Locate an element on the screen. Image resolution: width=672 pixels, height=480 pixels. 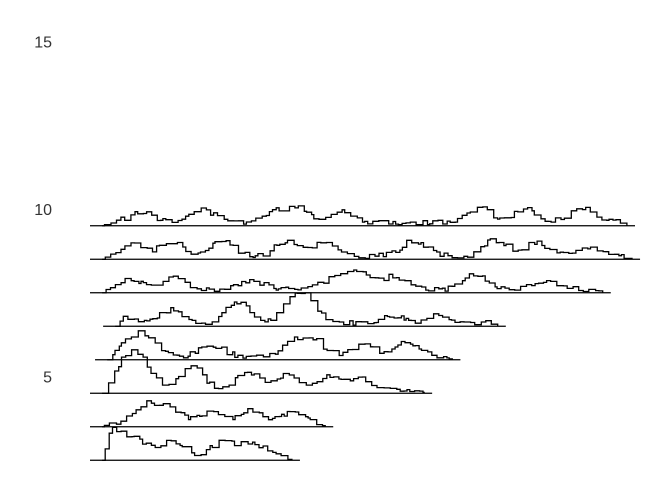
y-tick-label-5: 5 is located at coordinates (47, 378).